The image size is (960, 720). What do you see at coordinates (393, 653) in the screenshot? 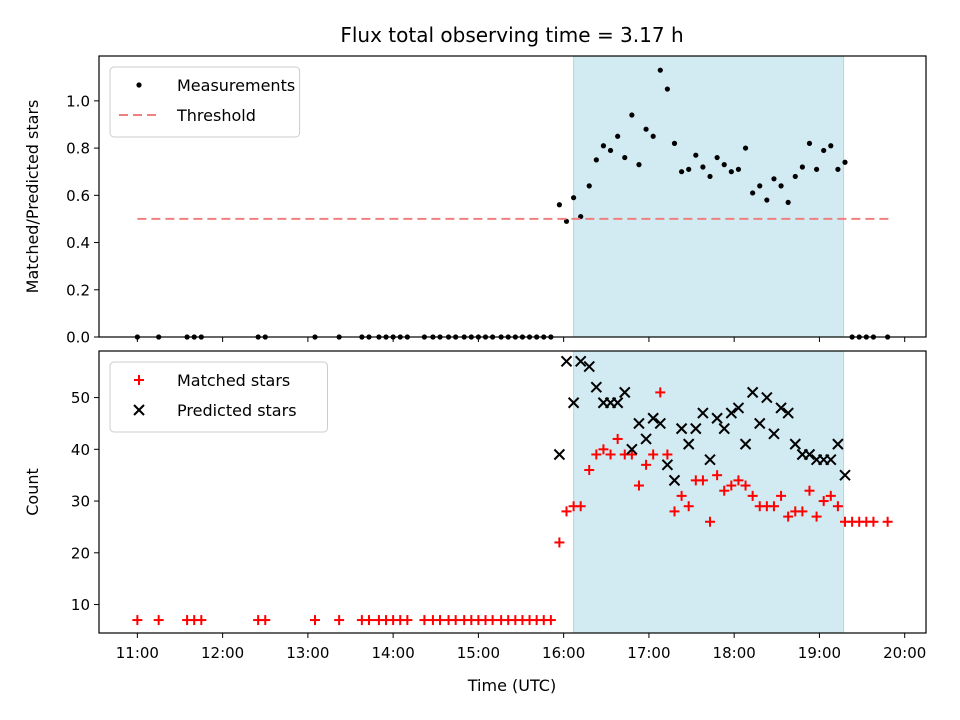
I see `x-tick-label: 14:00` at bounding box center [393, 653].